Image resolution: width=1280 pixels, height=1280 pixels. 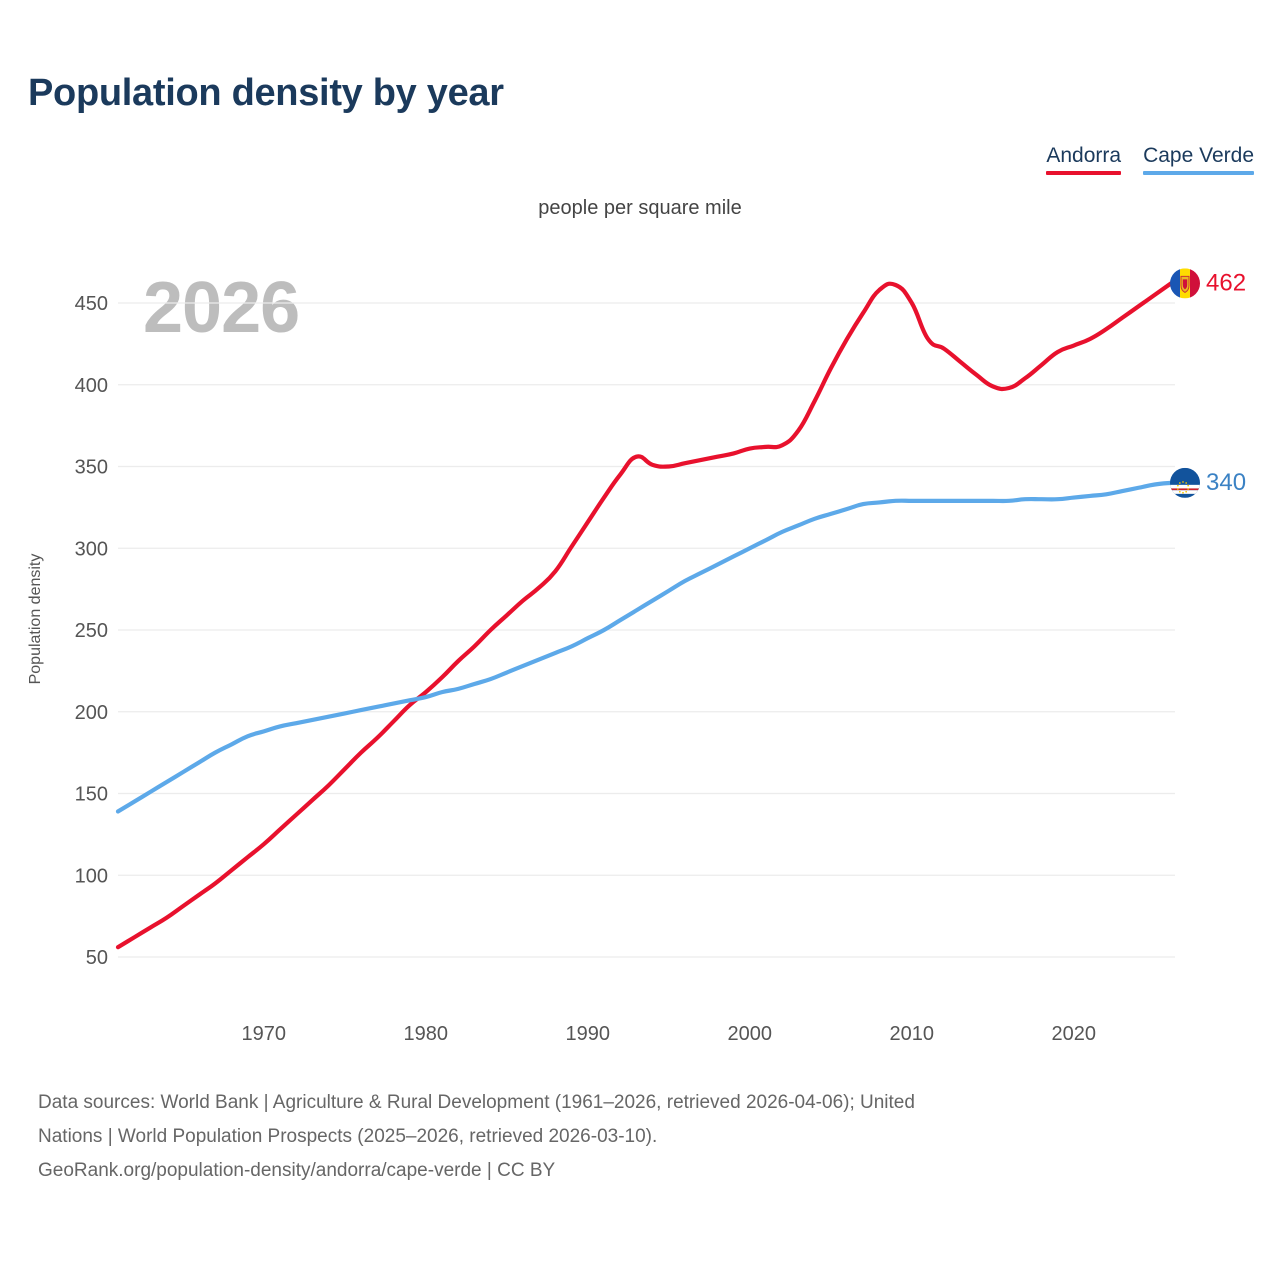 I want to click on chart-legend: Andorra Cape Verde, so click(x=1150, y=159).